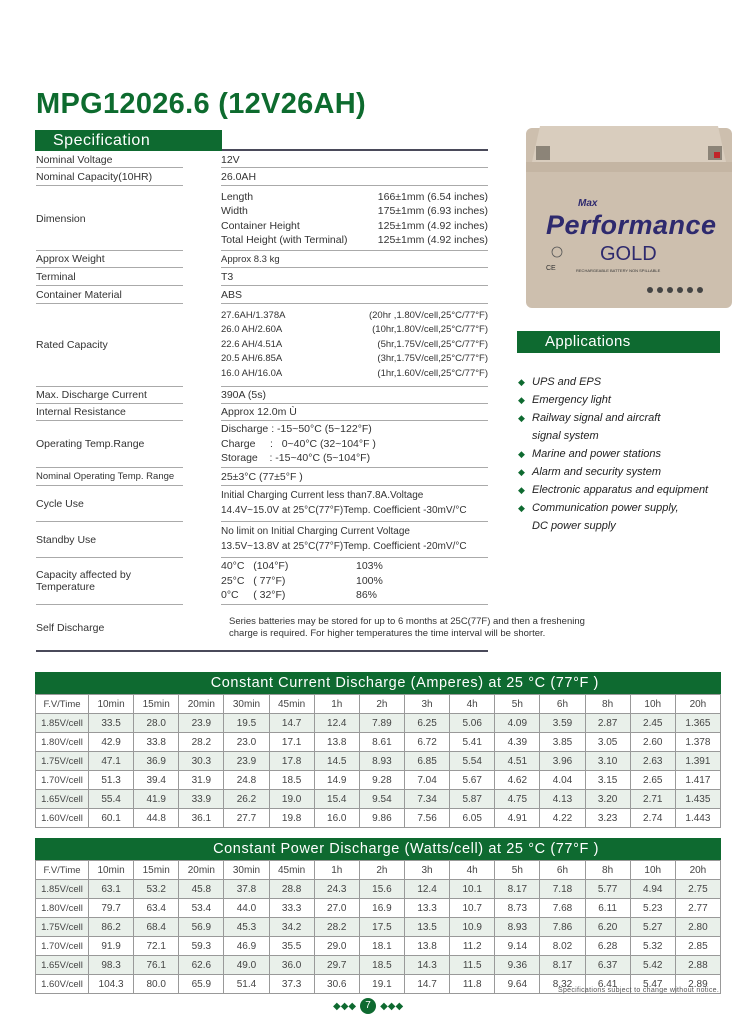  What do you see at coordinates (562, 723) in the screenshot?
I see `table-cell: 3.59` at bounding box center [562, 723].